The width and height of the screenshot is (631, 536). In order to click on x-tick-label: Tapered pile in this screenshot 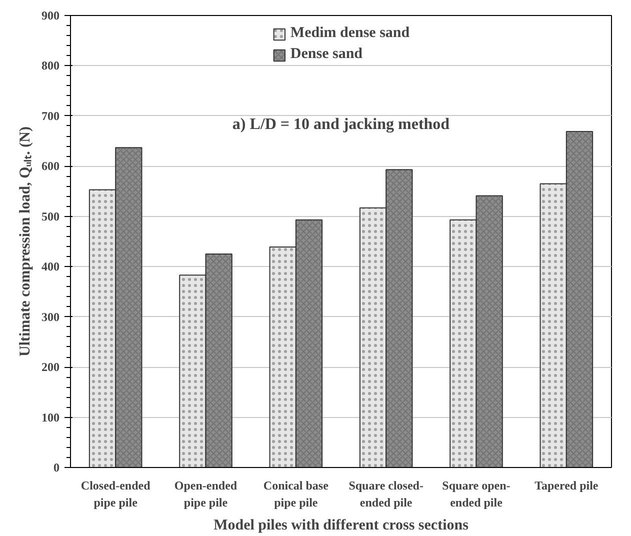, I will do `click(566, 485)`.